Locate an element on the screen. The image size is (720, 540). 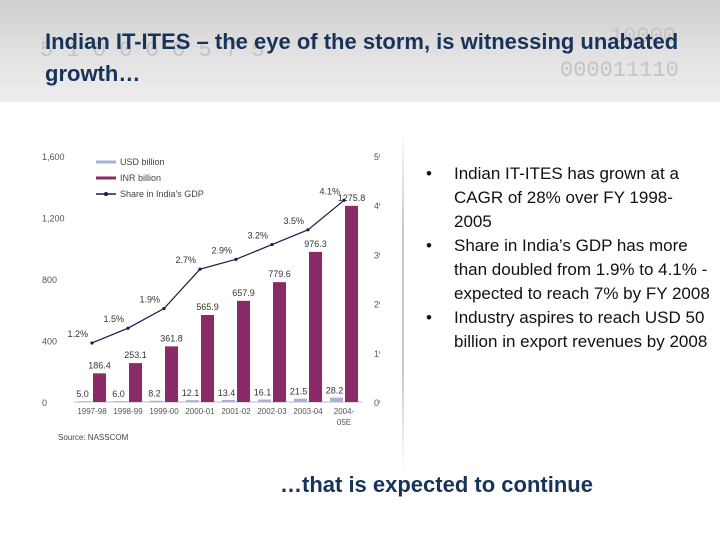
y-right-tick-label: 0% is located at coordinates (377, 403).